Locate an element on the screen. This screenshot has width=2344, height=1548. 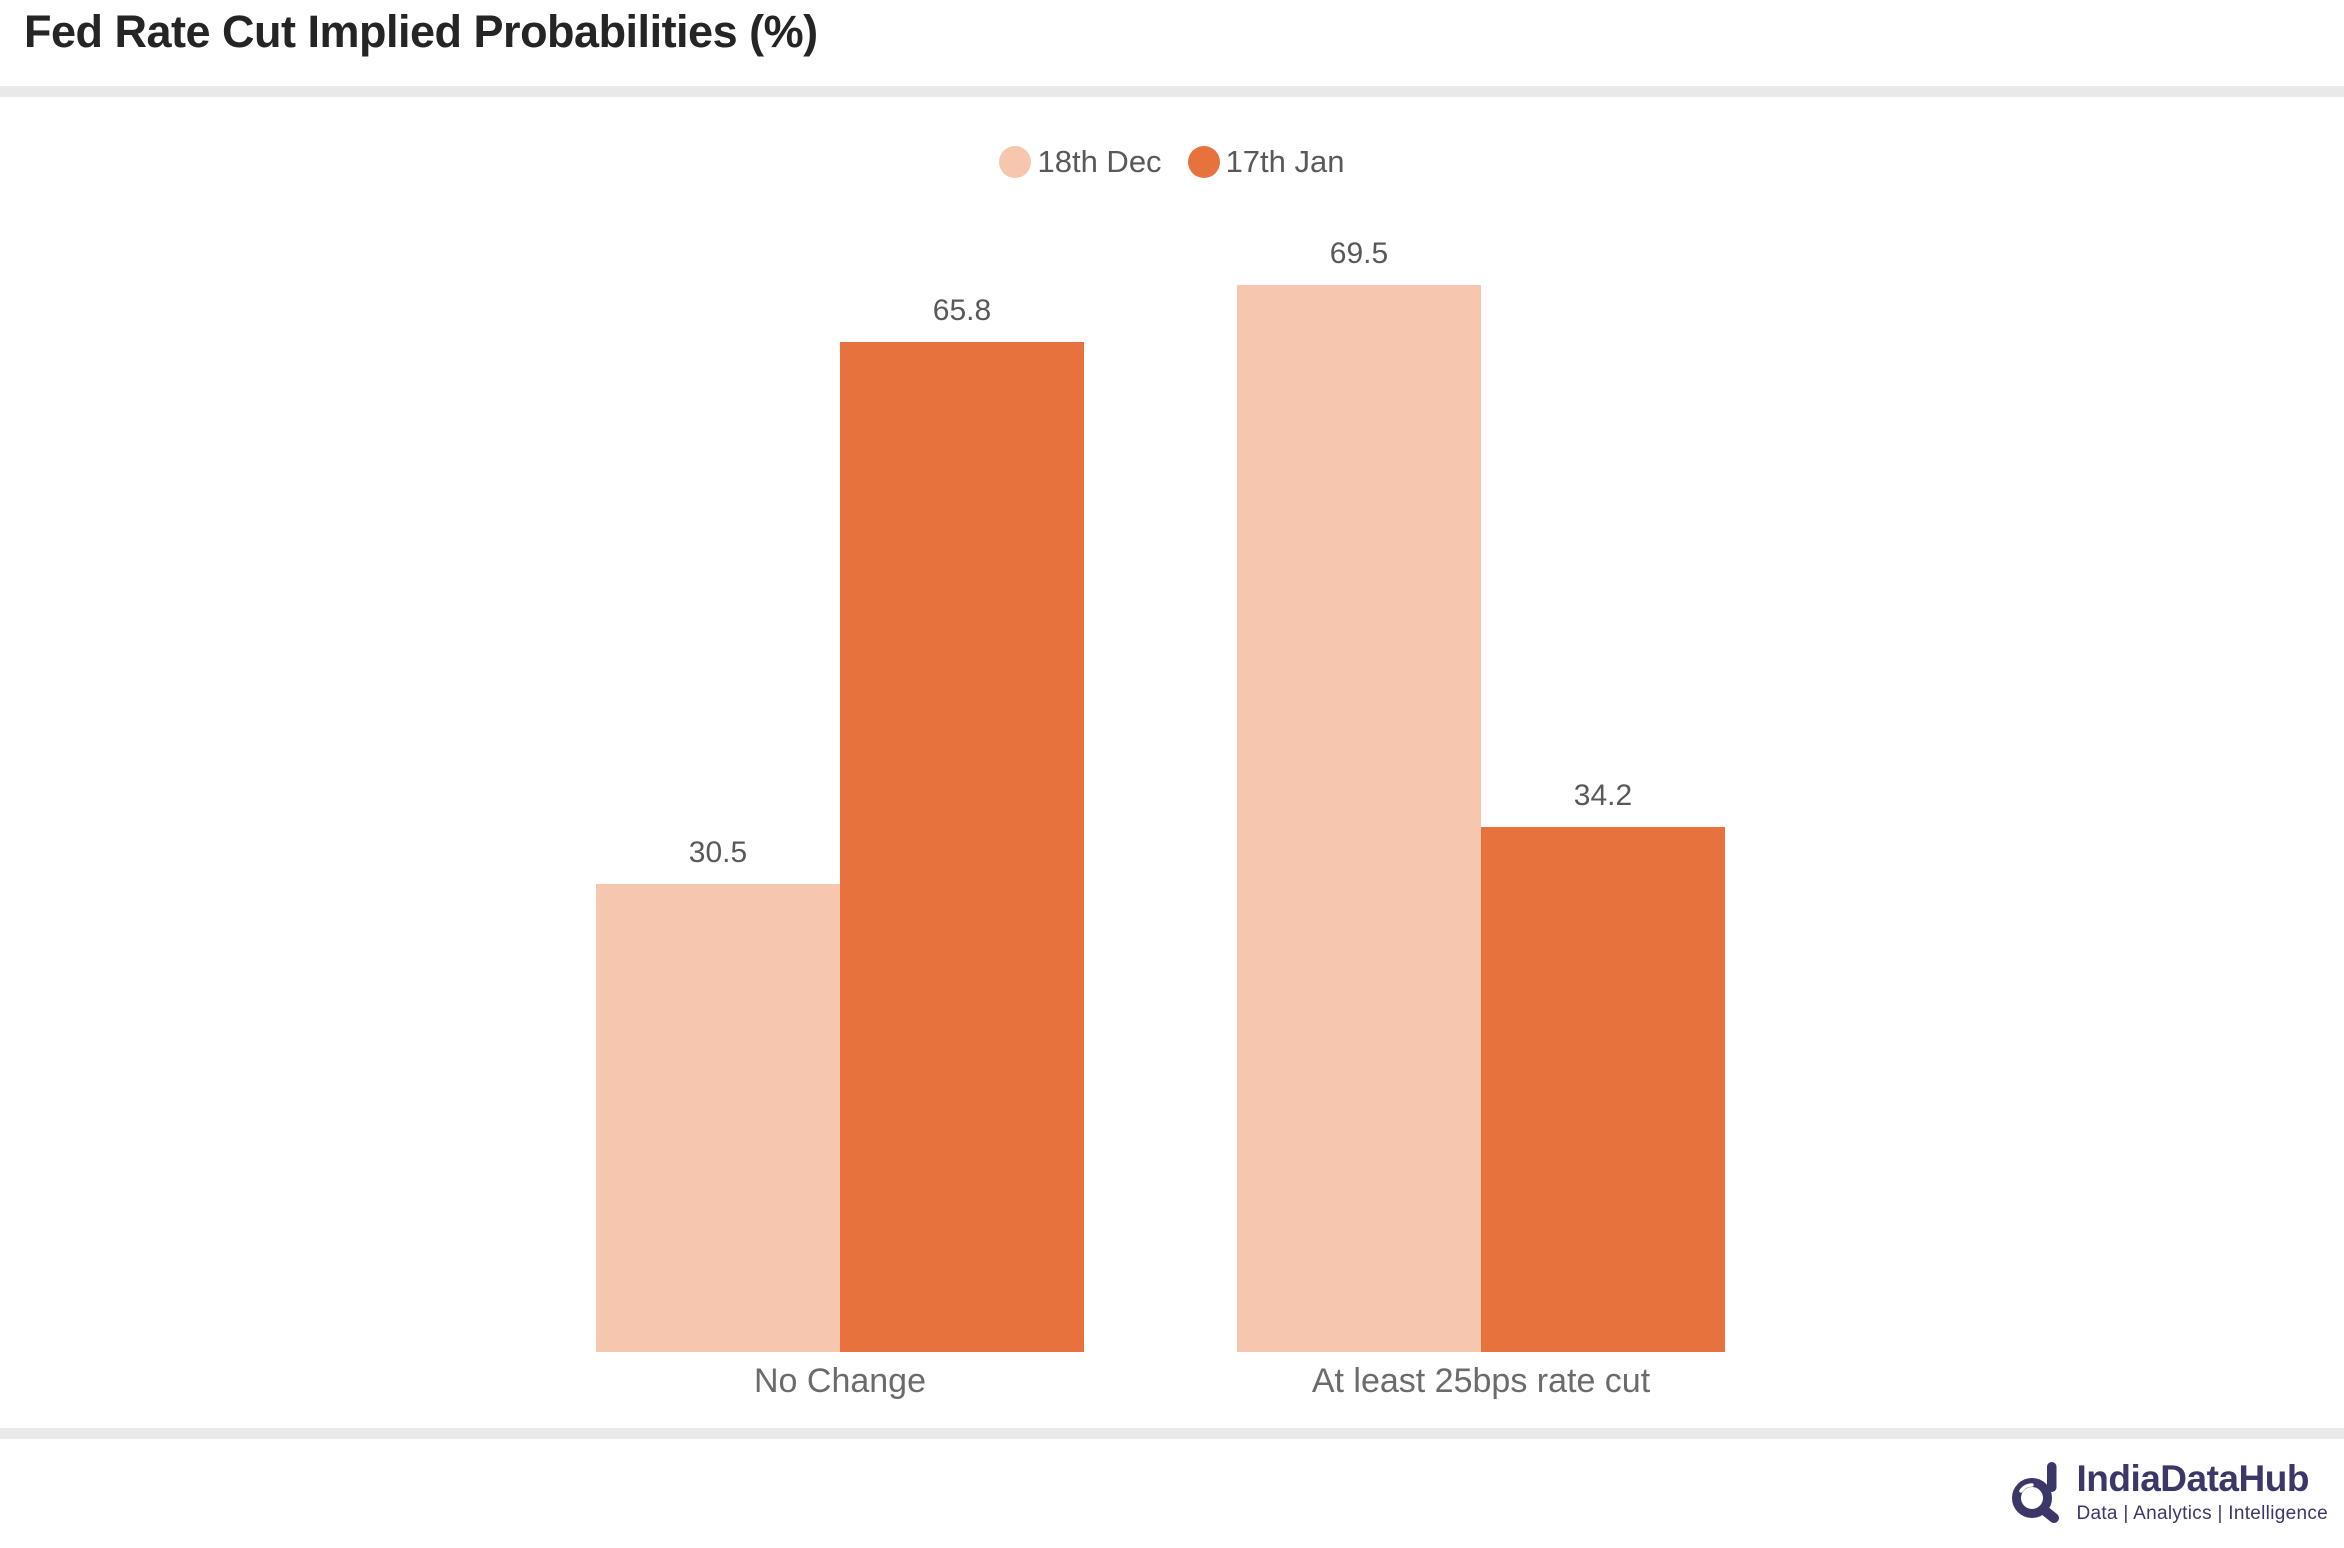
brand-name: IndiaDataHub is located at coordinates (2192, 1478).